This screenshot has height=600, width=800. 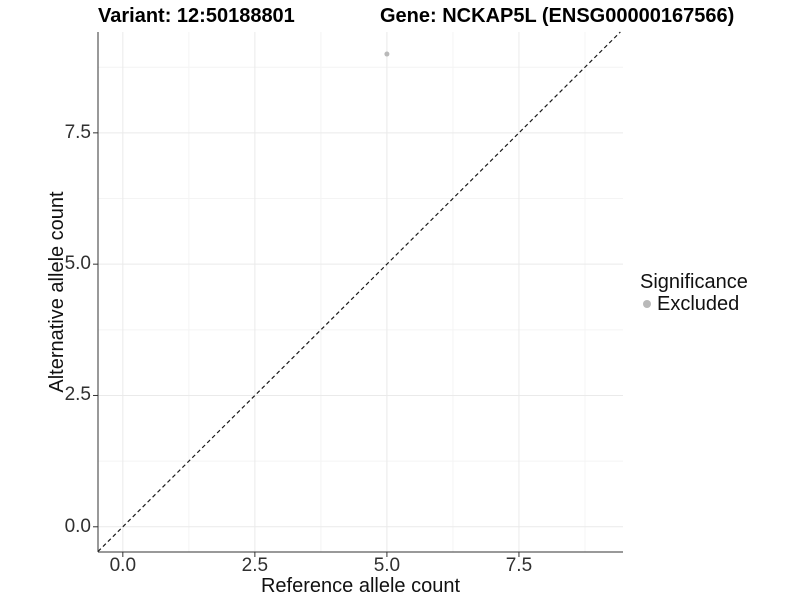 What do you see at coordinates (387, 54) in the screenshot?
I see `data-point` at bounding box center [387, 54].